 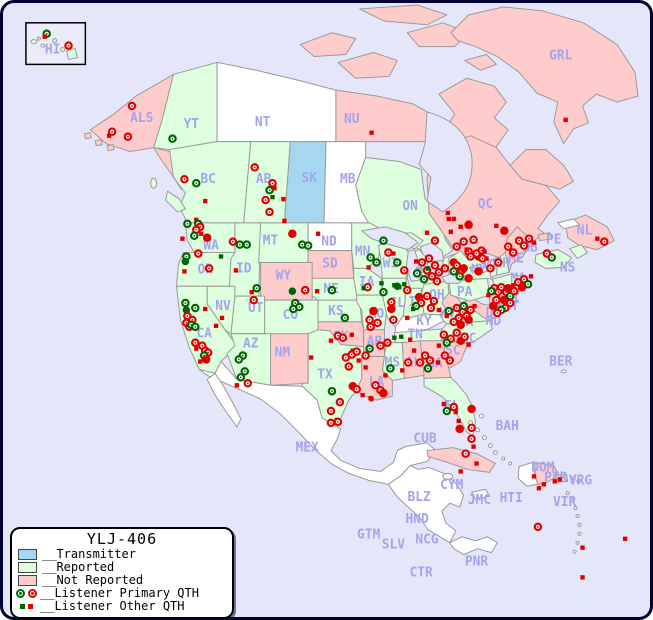 I want to click on region-pe, so click(x=545, y=237).